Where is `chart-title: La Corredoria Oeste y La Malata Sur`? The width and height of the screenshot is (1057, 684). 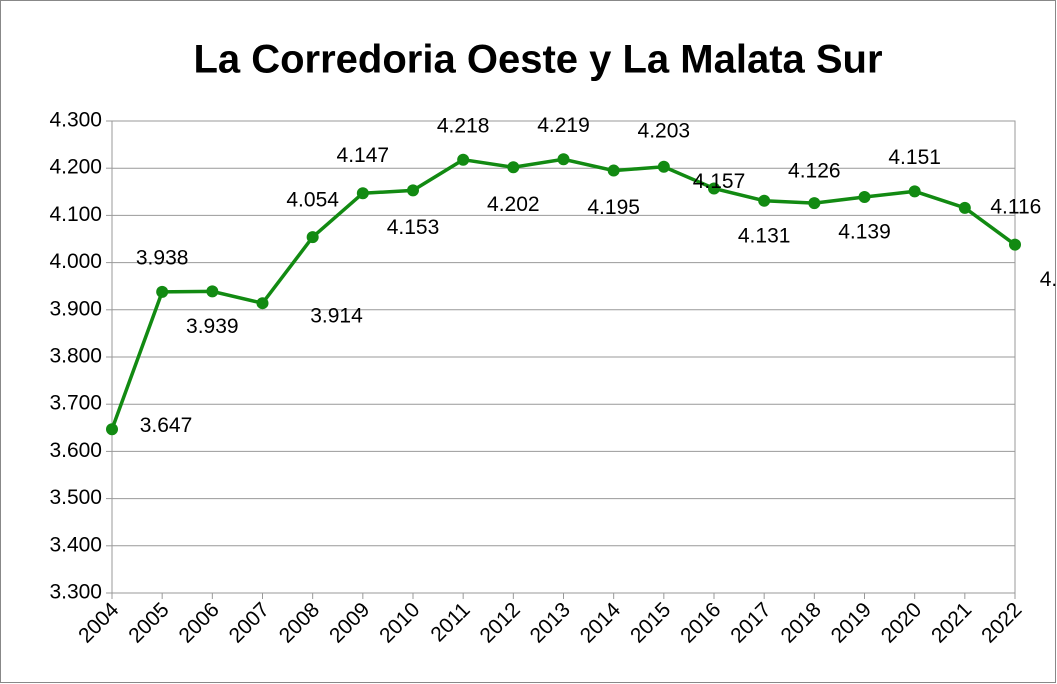 chart-title: La Corredoria Oeste y La Malata Sur is located at coordinates (537, 60).